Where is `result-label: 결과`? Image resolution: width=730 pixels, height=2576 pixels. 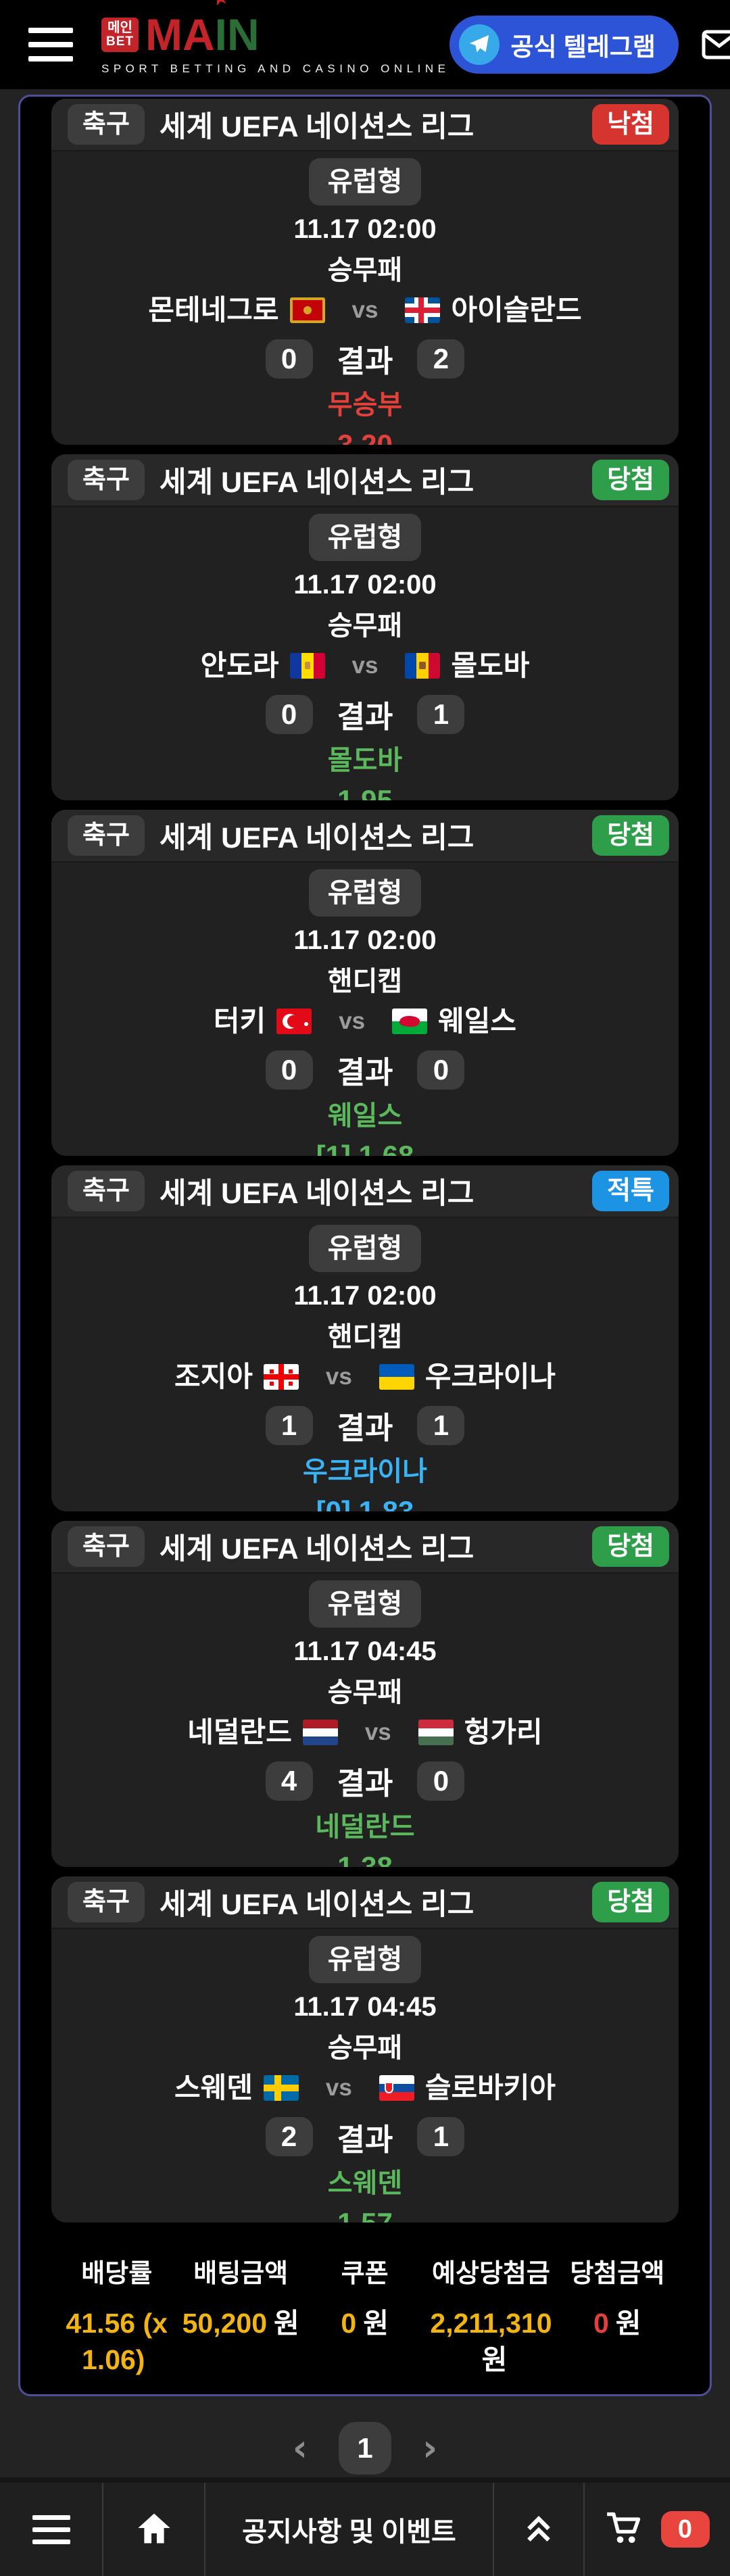 result-label: 결과 is located at coordinates (365, 717).